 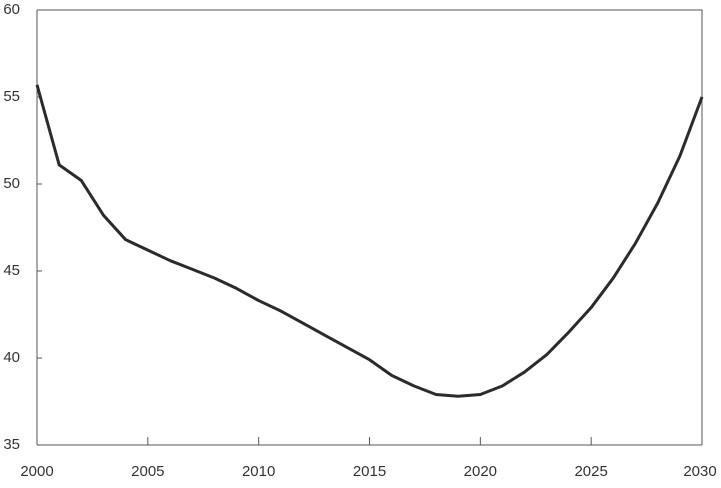 What do you see at coordinates (11, 96) in the screenshot?
I see `y-tick-label: 55` at bounding box center [11, 96].